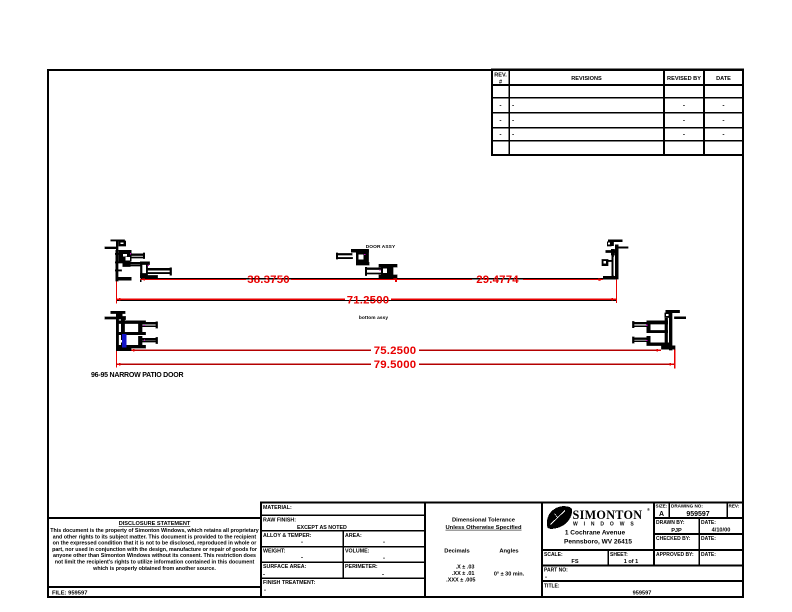 The width and height of the screenshot is (792, 612). What do you see at coordinates (277, 508) in the screenshot?
I see `svg-text: MATERIAL:` at bounding box center [277, 508].